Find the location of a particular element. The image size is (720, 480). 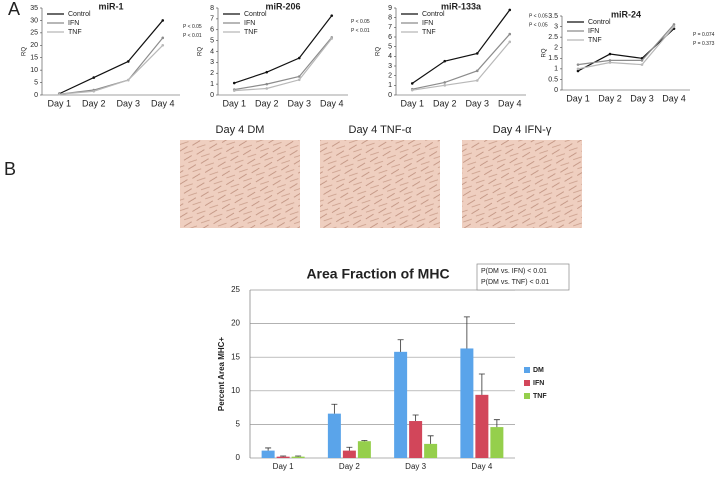

annotation-box is located at coordinates (523, 277).